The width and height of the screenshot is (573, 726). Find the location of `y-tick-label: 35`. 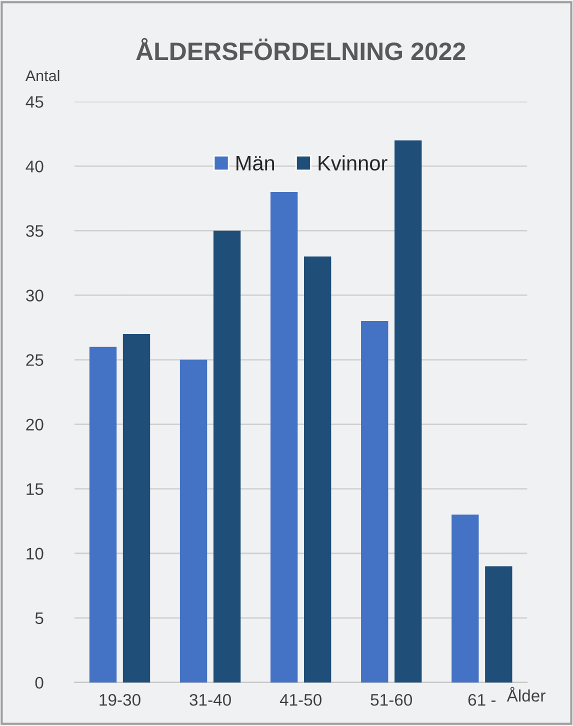

y-tick-label: 35 is located at coordinates (35, 231).